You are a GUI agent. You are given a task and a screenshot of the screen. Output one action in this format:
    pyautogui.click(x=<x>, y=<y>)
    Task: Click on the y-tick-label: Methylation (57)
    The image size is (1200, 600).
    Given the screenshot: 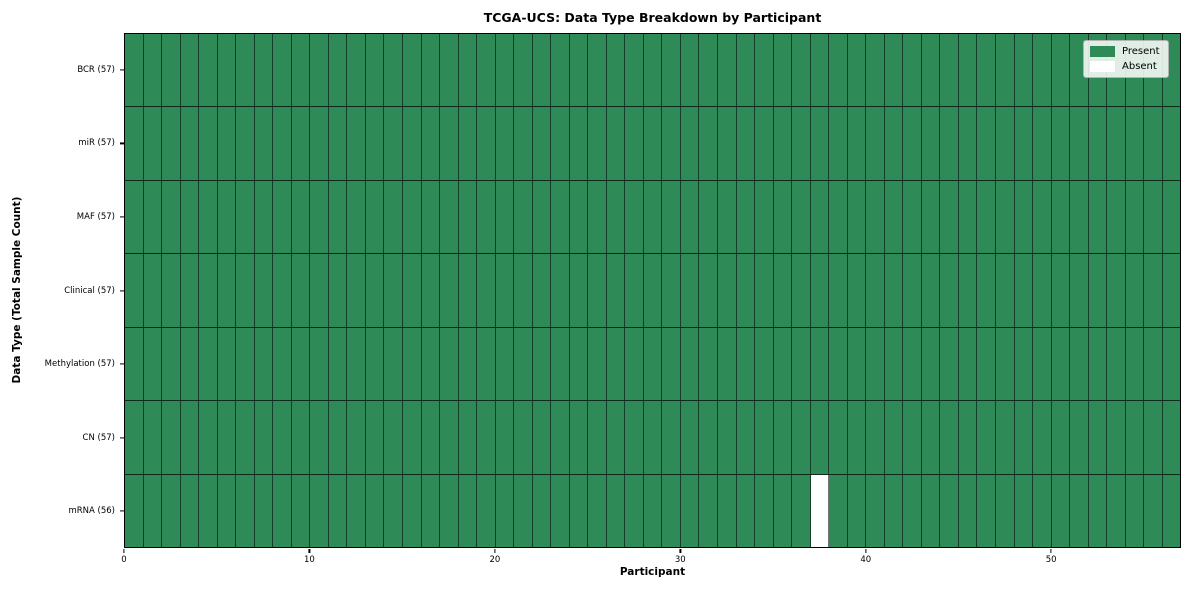 What is the action you would take?
    pyautogui.click(x=79, y=364)
    